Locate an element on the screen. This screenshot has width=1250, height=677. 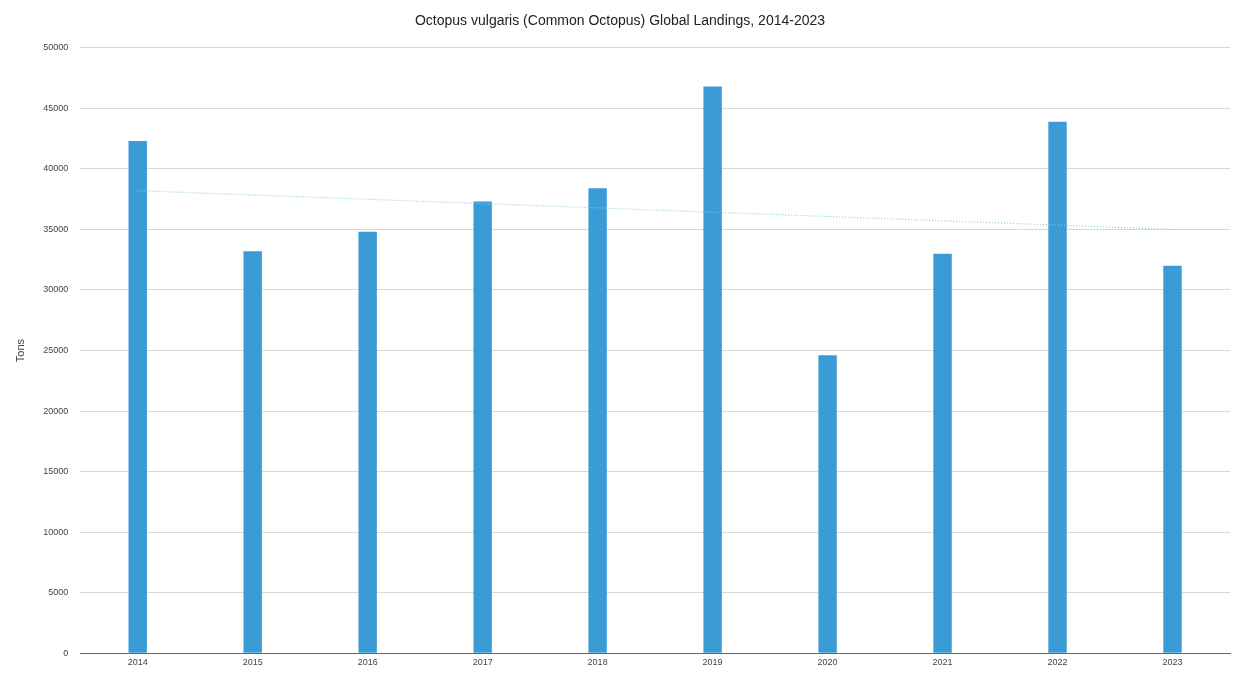
y-tick-label: 10000 is located at coordinates (56, 531).